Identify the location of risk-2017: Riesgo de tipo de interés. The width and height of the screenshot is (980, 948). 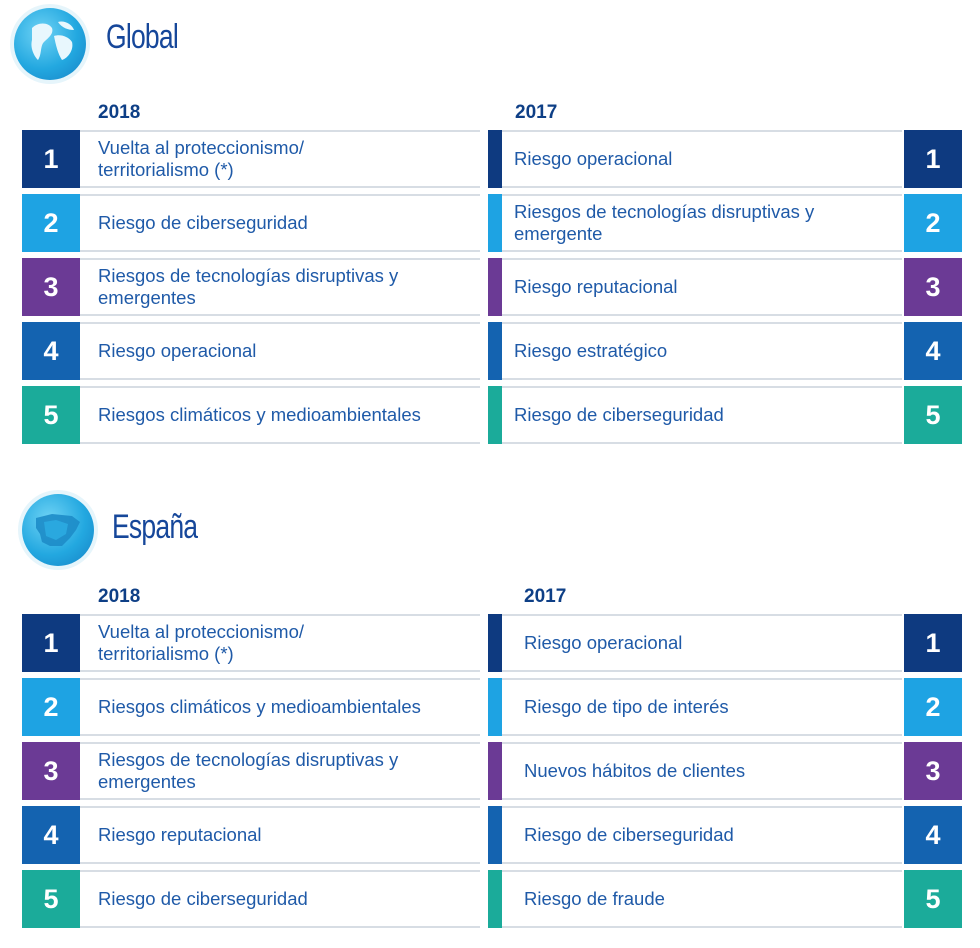
(702, 707).